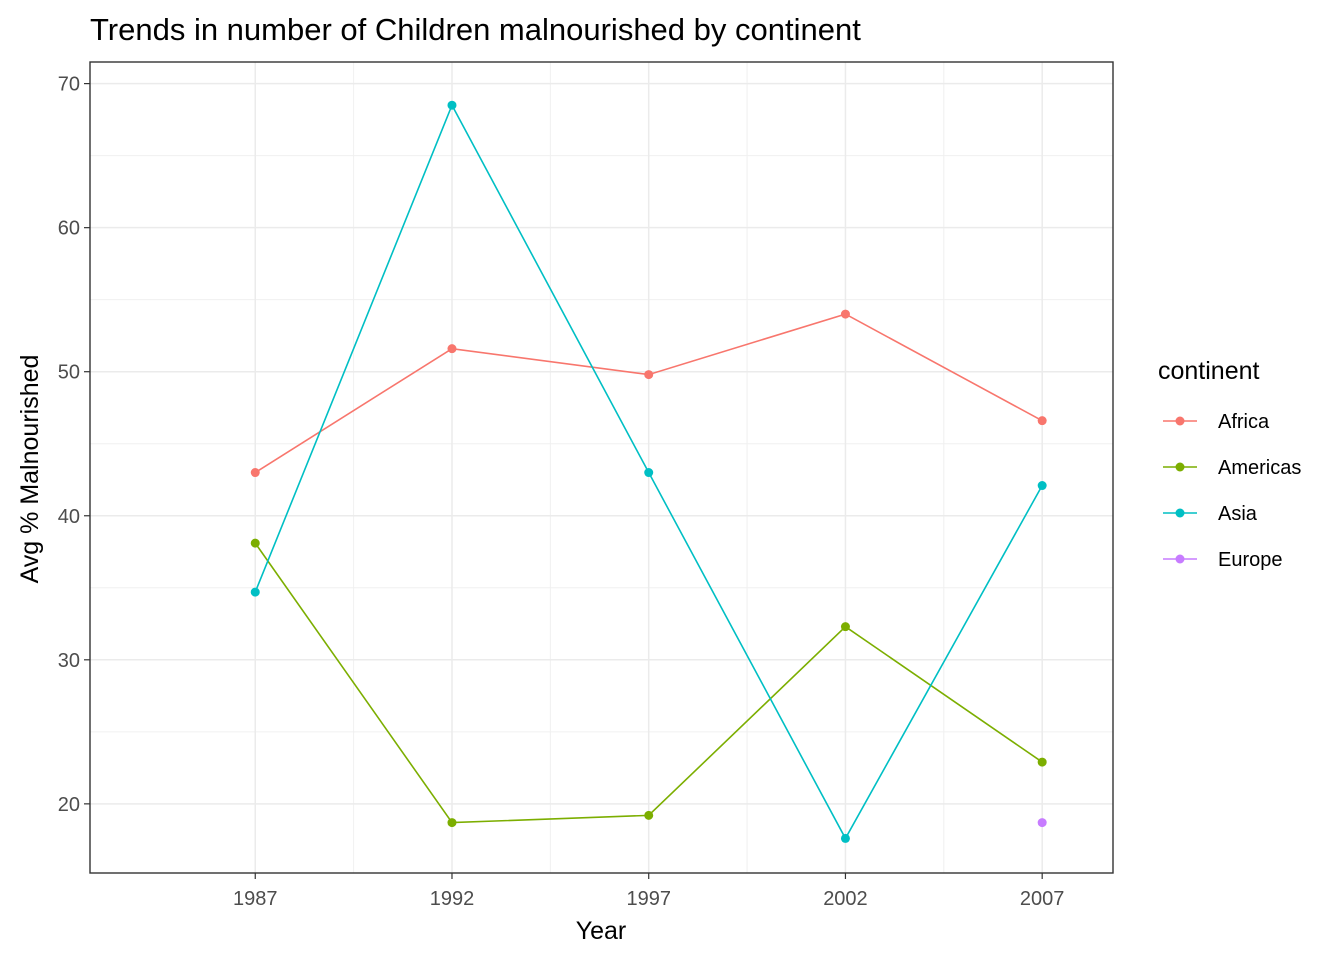 This screenshot has width=1344, height=960. I want to click on legend-label: Americas, so click(1259, 468).